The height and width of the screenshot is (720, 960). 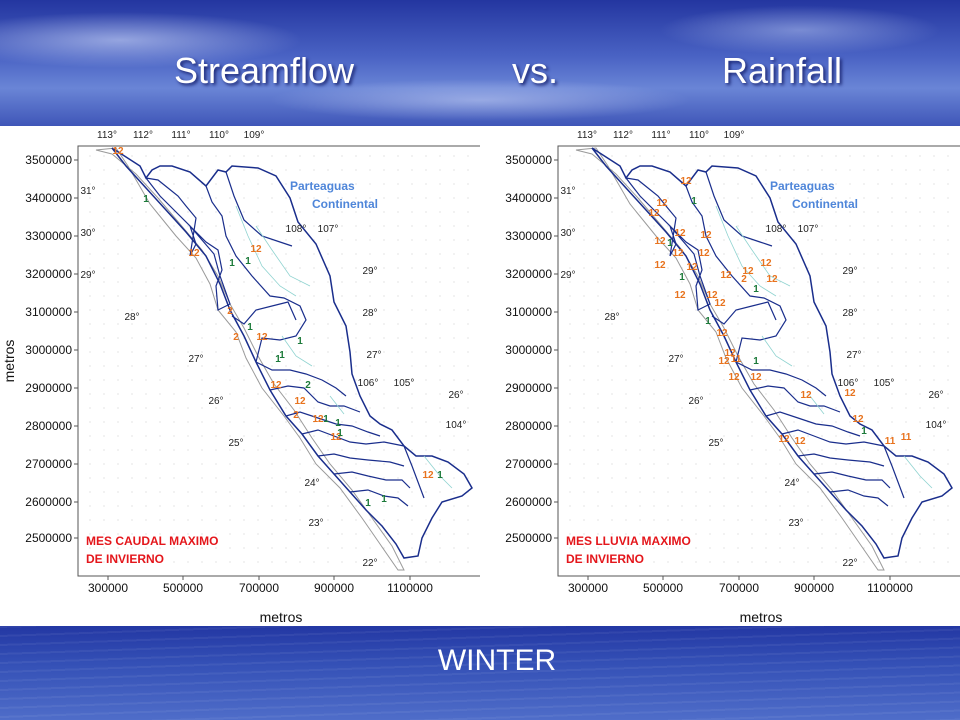 I want to click on longitude-label: 110°, so click(x=219, y=135).